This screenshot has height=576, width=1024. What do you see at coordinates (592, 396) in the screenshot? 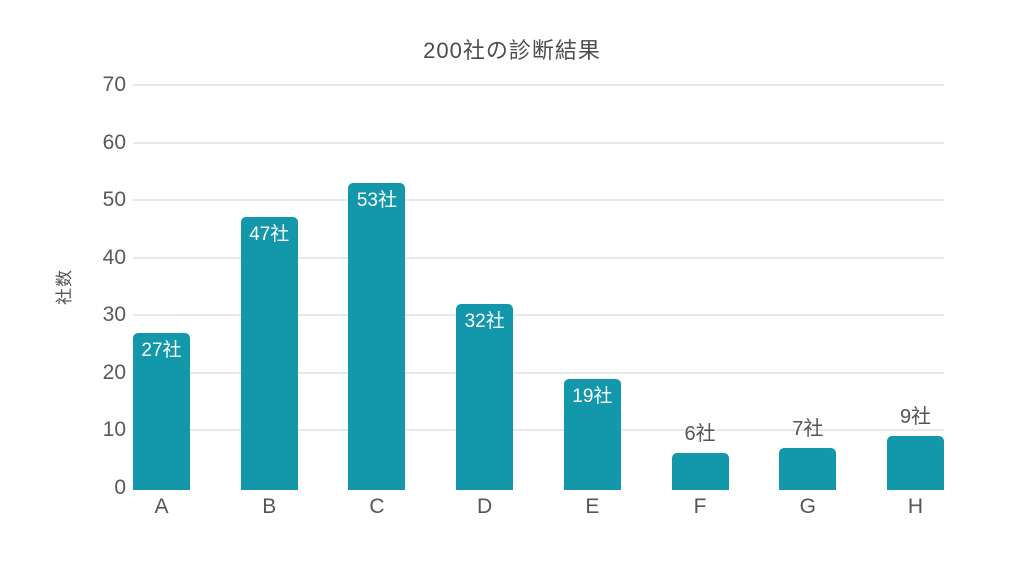
I see `bar-value-label: 19社` at bounding box center [592, 396].